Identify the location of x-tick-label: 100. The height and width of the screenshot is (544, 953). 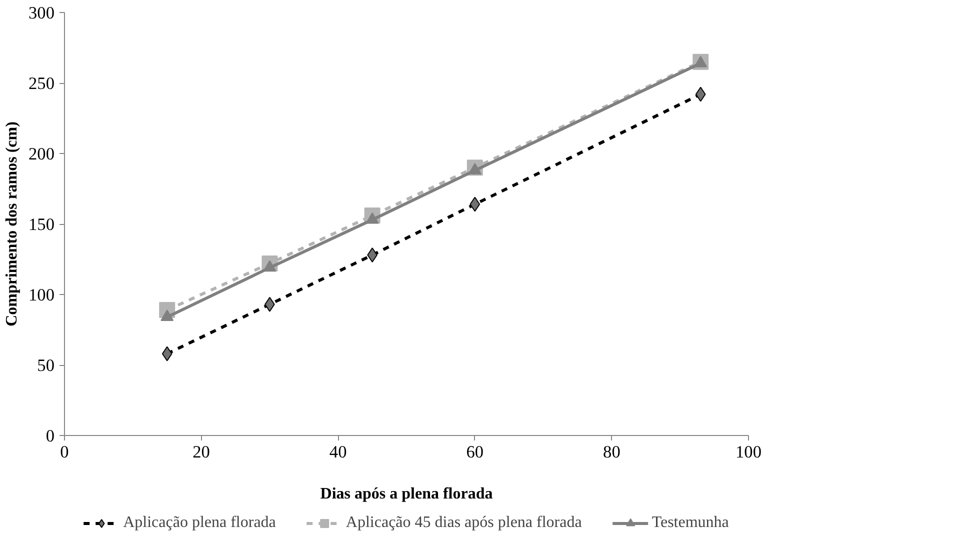
(749, 452).